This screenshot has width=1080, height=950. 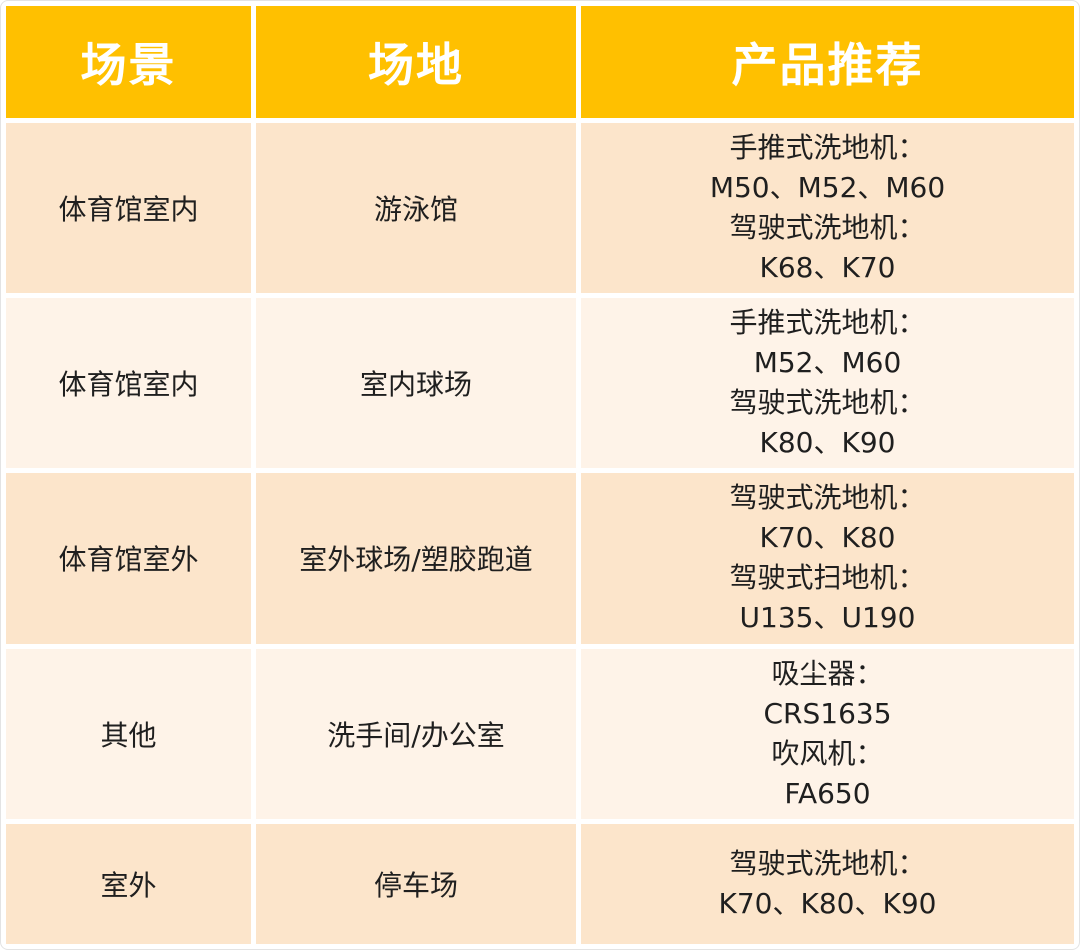 I want to click on product-line: K70、K80、K90, so click(x=827, y=903).